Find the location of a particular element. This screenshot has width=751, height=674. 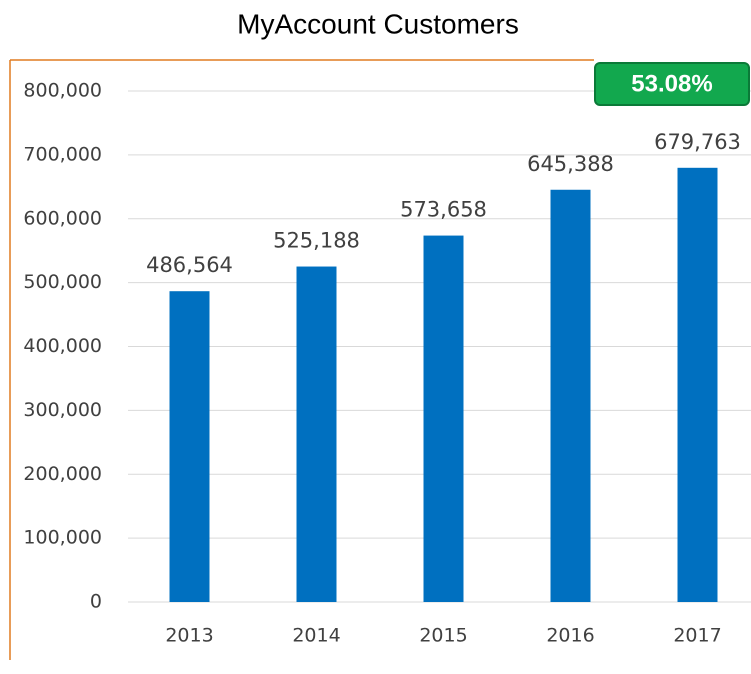

y-tick-label: 0 is located at coordinates (96, 602).